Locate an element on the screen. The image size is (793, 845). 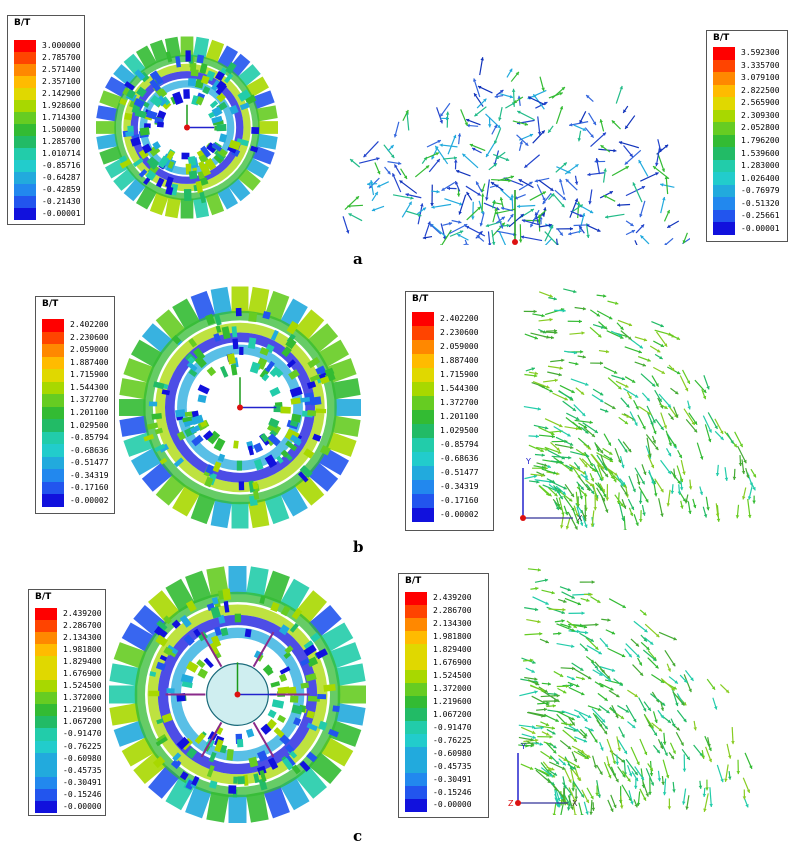
core-ring is located at coordinates (237, 694).